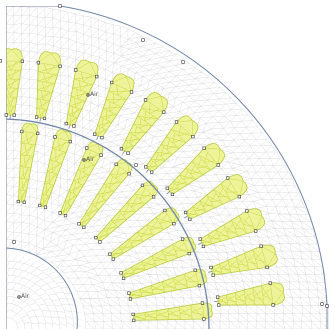 The height and width of the screenshot is (329, 335). What do you see at coordinates (90, 159) in the screenshot?
I see `air-middle-label: Air` at bounding box center [90, 159].